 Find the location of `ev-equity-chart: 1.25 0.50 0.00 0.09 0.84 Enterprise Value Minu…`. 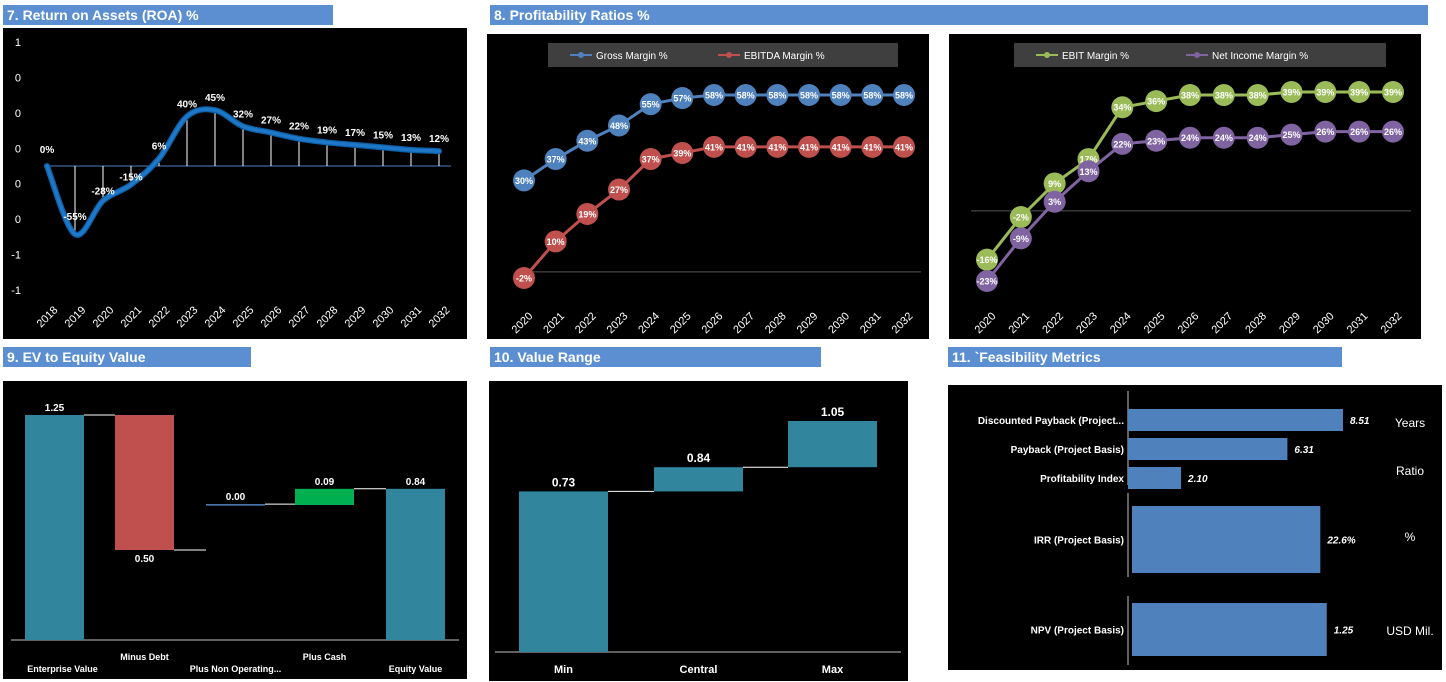

ev-equity-chart: 1.25 0.50 0.00 0.09 0.84 Enterprise Value Minu… is located at coordinates (235, 538).